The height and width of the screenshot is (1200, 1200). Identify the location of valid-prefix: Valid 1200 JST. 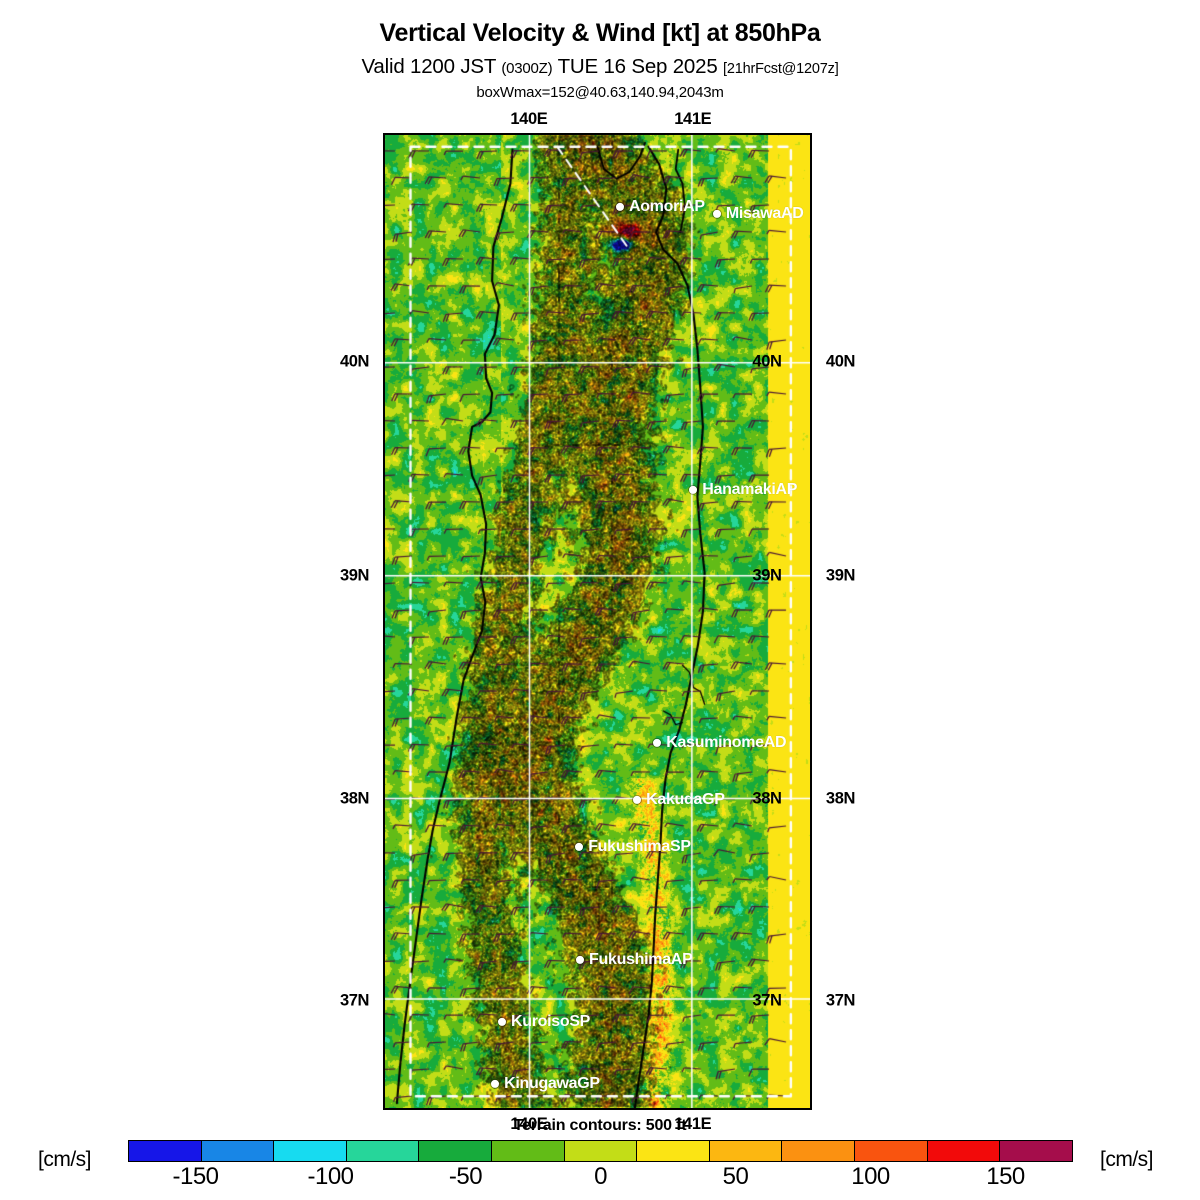
(431, 66).